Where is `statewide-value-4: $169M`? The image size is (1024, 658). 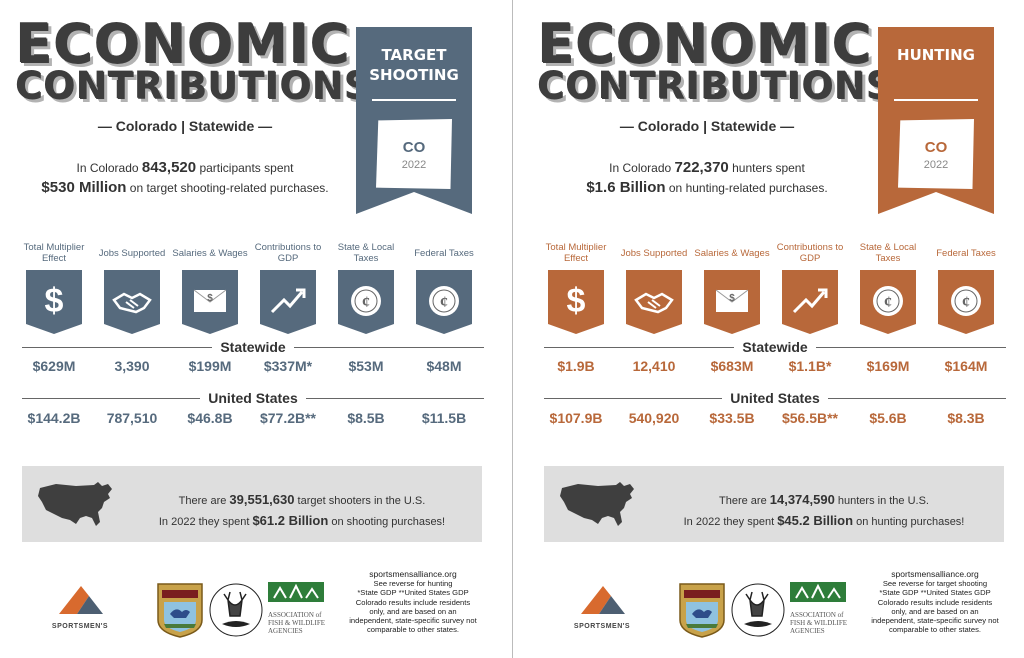 statewide-value-4: $169M is located at coordinates (888, 366).